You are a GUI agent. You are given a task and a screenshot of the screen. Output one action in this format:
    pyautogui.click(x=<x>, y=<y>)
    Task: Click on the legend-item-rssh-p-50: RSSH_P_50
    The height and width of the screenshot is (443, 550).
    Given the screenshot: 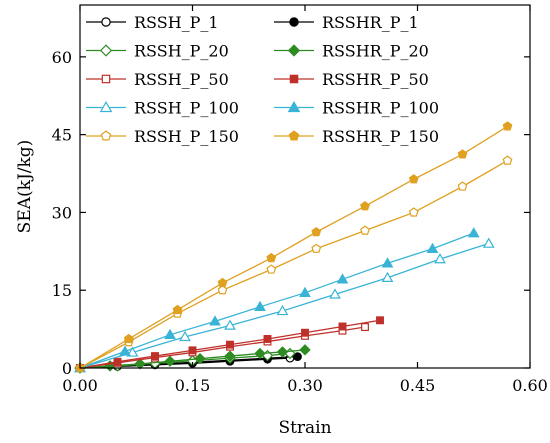 What is the action you would take?
    pyautogui.click(x=157, y=79)
    